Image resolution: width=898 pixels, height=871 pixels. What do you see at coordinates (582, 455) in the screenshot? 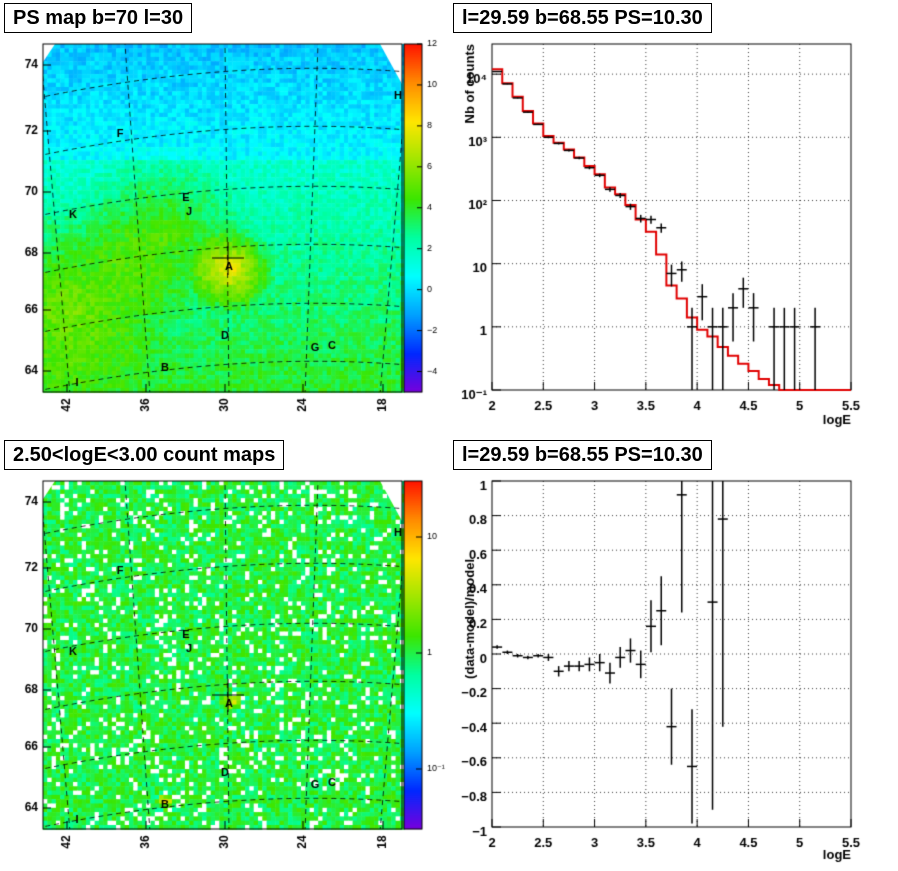
I see `residual-title-bottom: l=29.59 b=68.55 PS=10.30` at bounding box center [582, 455].